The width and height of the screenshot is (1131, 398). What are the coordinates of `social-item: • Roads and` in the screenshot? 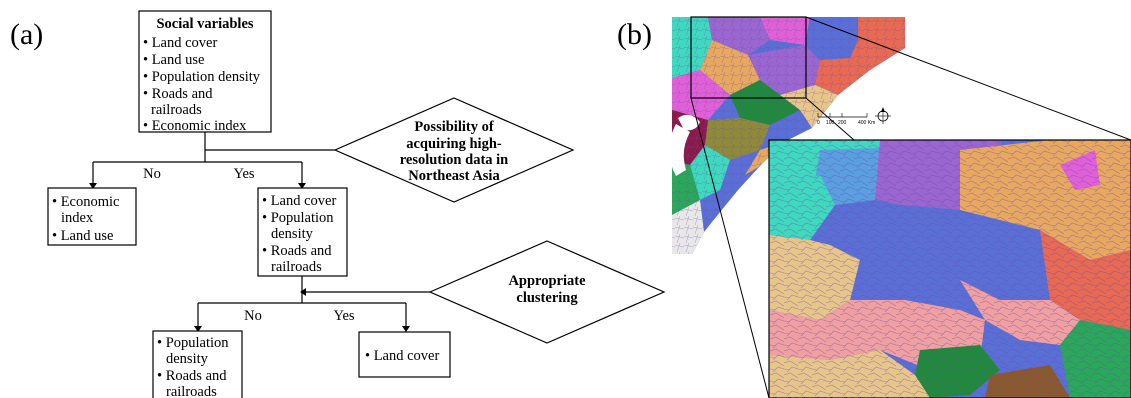 It's located at (178, 94).